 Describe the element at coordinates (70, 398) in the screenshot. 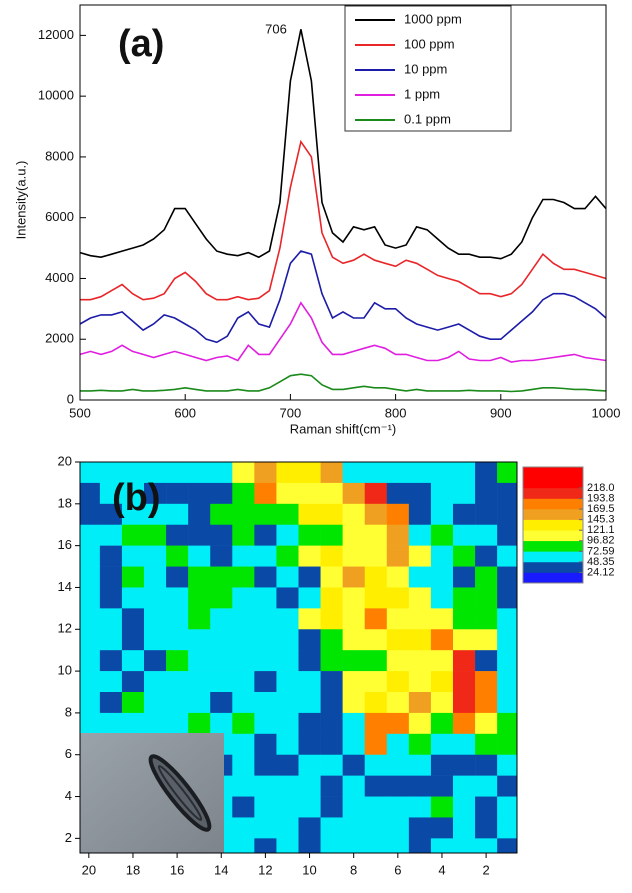

I see `y-tick-label: 0` at that location.